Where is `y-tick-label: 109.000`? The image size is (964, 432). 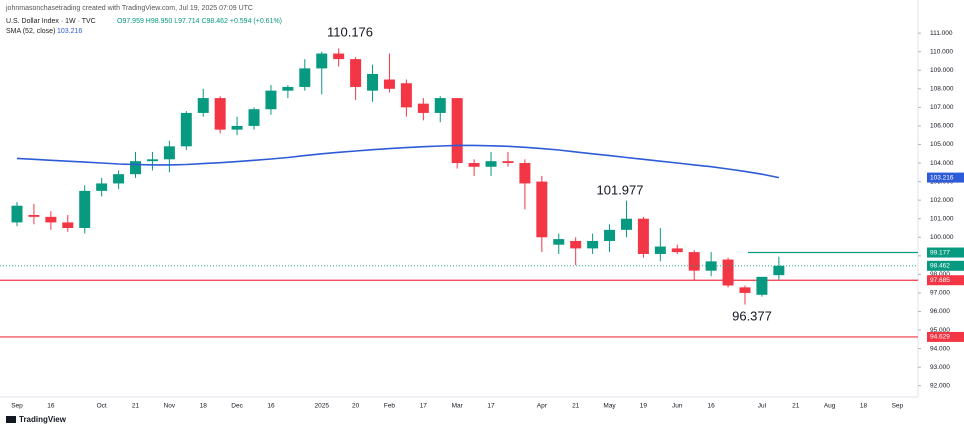 y-tick-label: 109.000 is located at coordinates (942, 70).